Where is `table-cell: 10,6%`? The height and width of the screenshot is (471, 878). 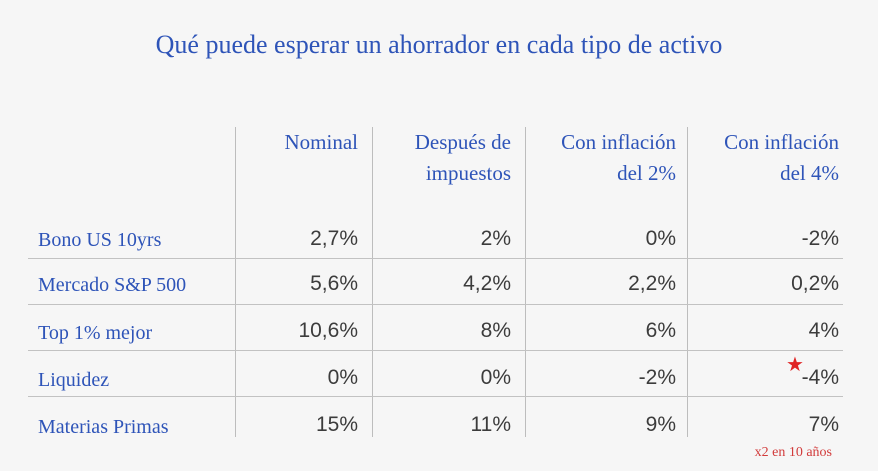 table-cell: 10,6% is located at coordinates (328, 330).